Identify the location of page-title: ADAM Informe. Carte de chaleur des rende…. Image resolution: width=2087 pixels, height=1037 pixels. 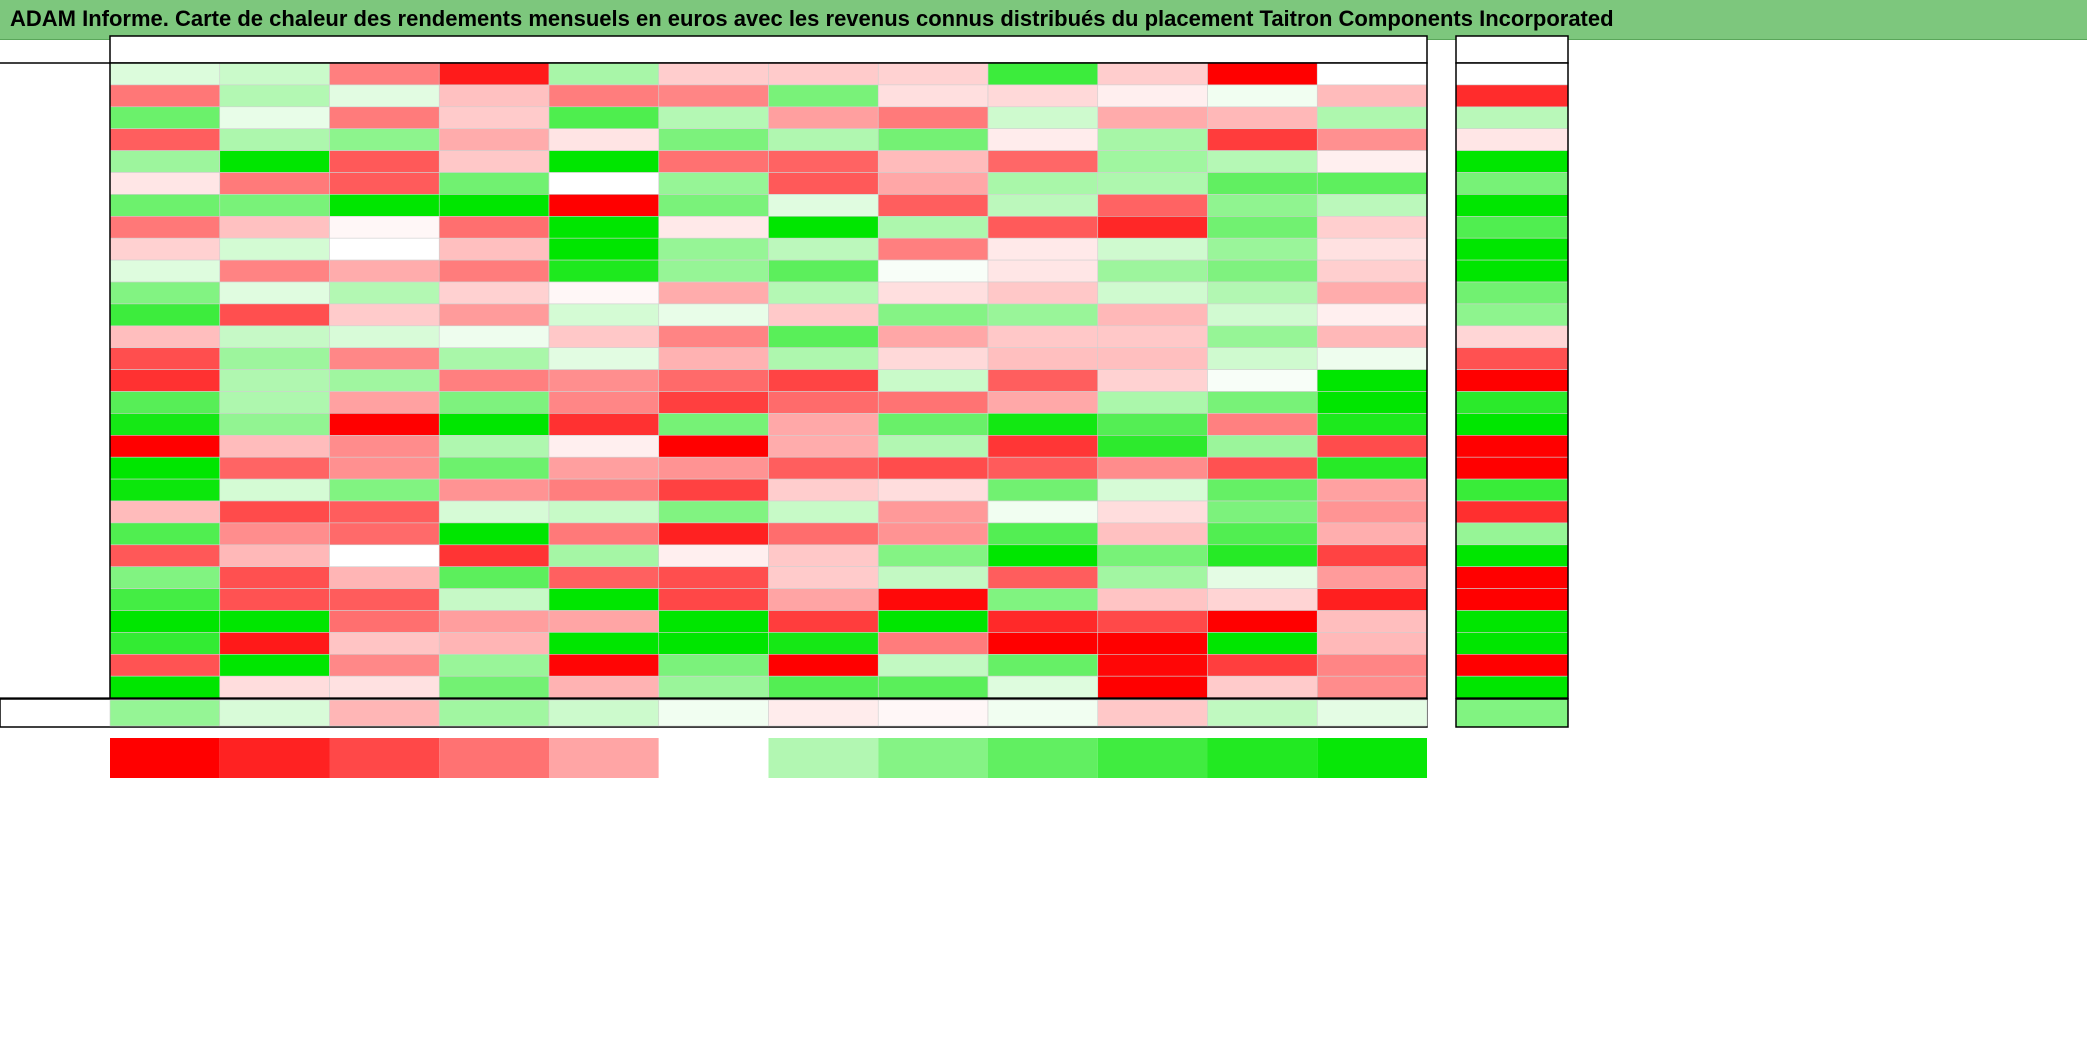
(812, 18).